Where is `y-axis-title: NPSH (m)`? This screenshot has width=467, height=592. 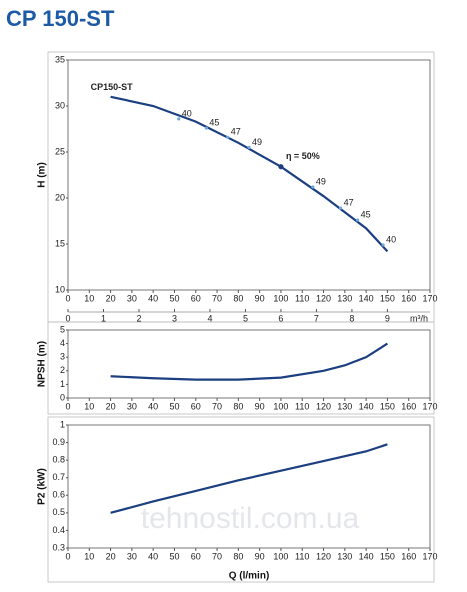
y-axis-title: NPSH (m) is located at coordinates (42, 364).